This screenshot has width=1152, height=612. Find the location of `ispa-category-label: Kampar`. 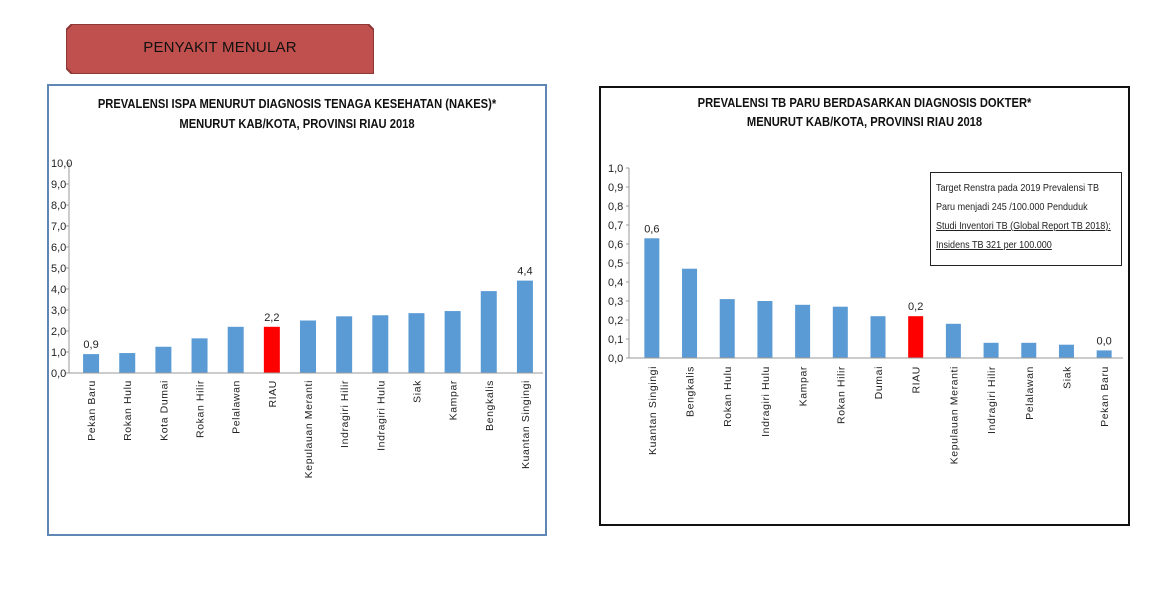

ispa-category-label: Kampar is located at coordinates (454, 400).